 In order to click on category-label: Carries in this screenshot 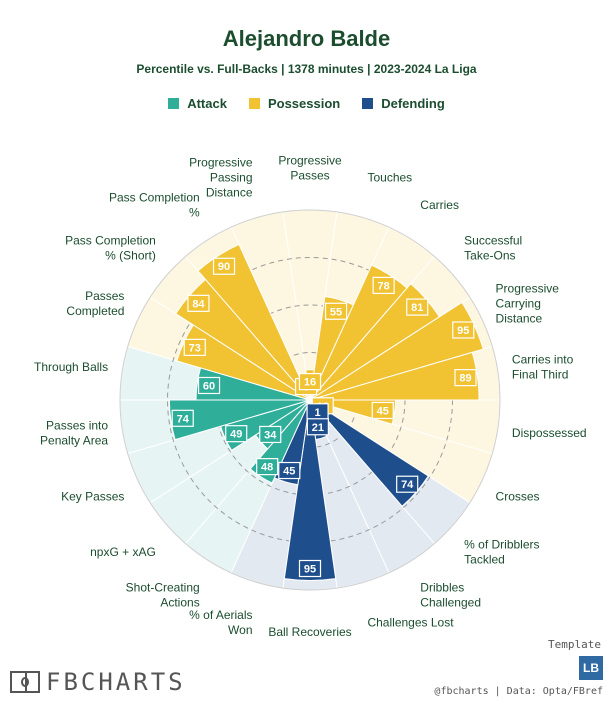, I will do `click(439, 205)`.